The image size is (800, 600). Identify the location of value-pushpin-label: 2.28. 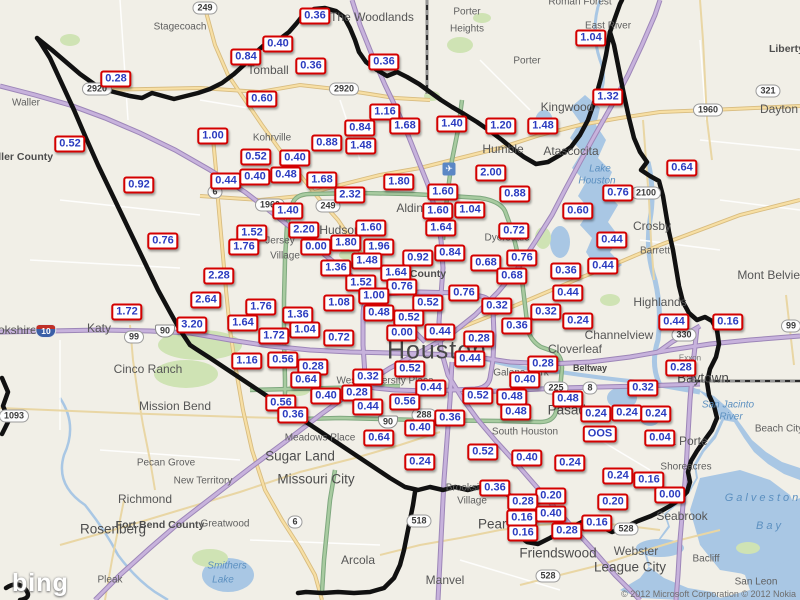
(219, 276).